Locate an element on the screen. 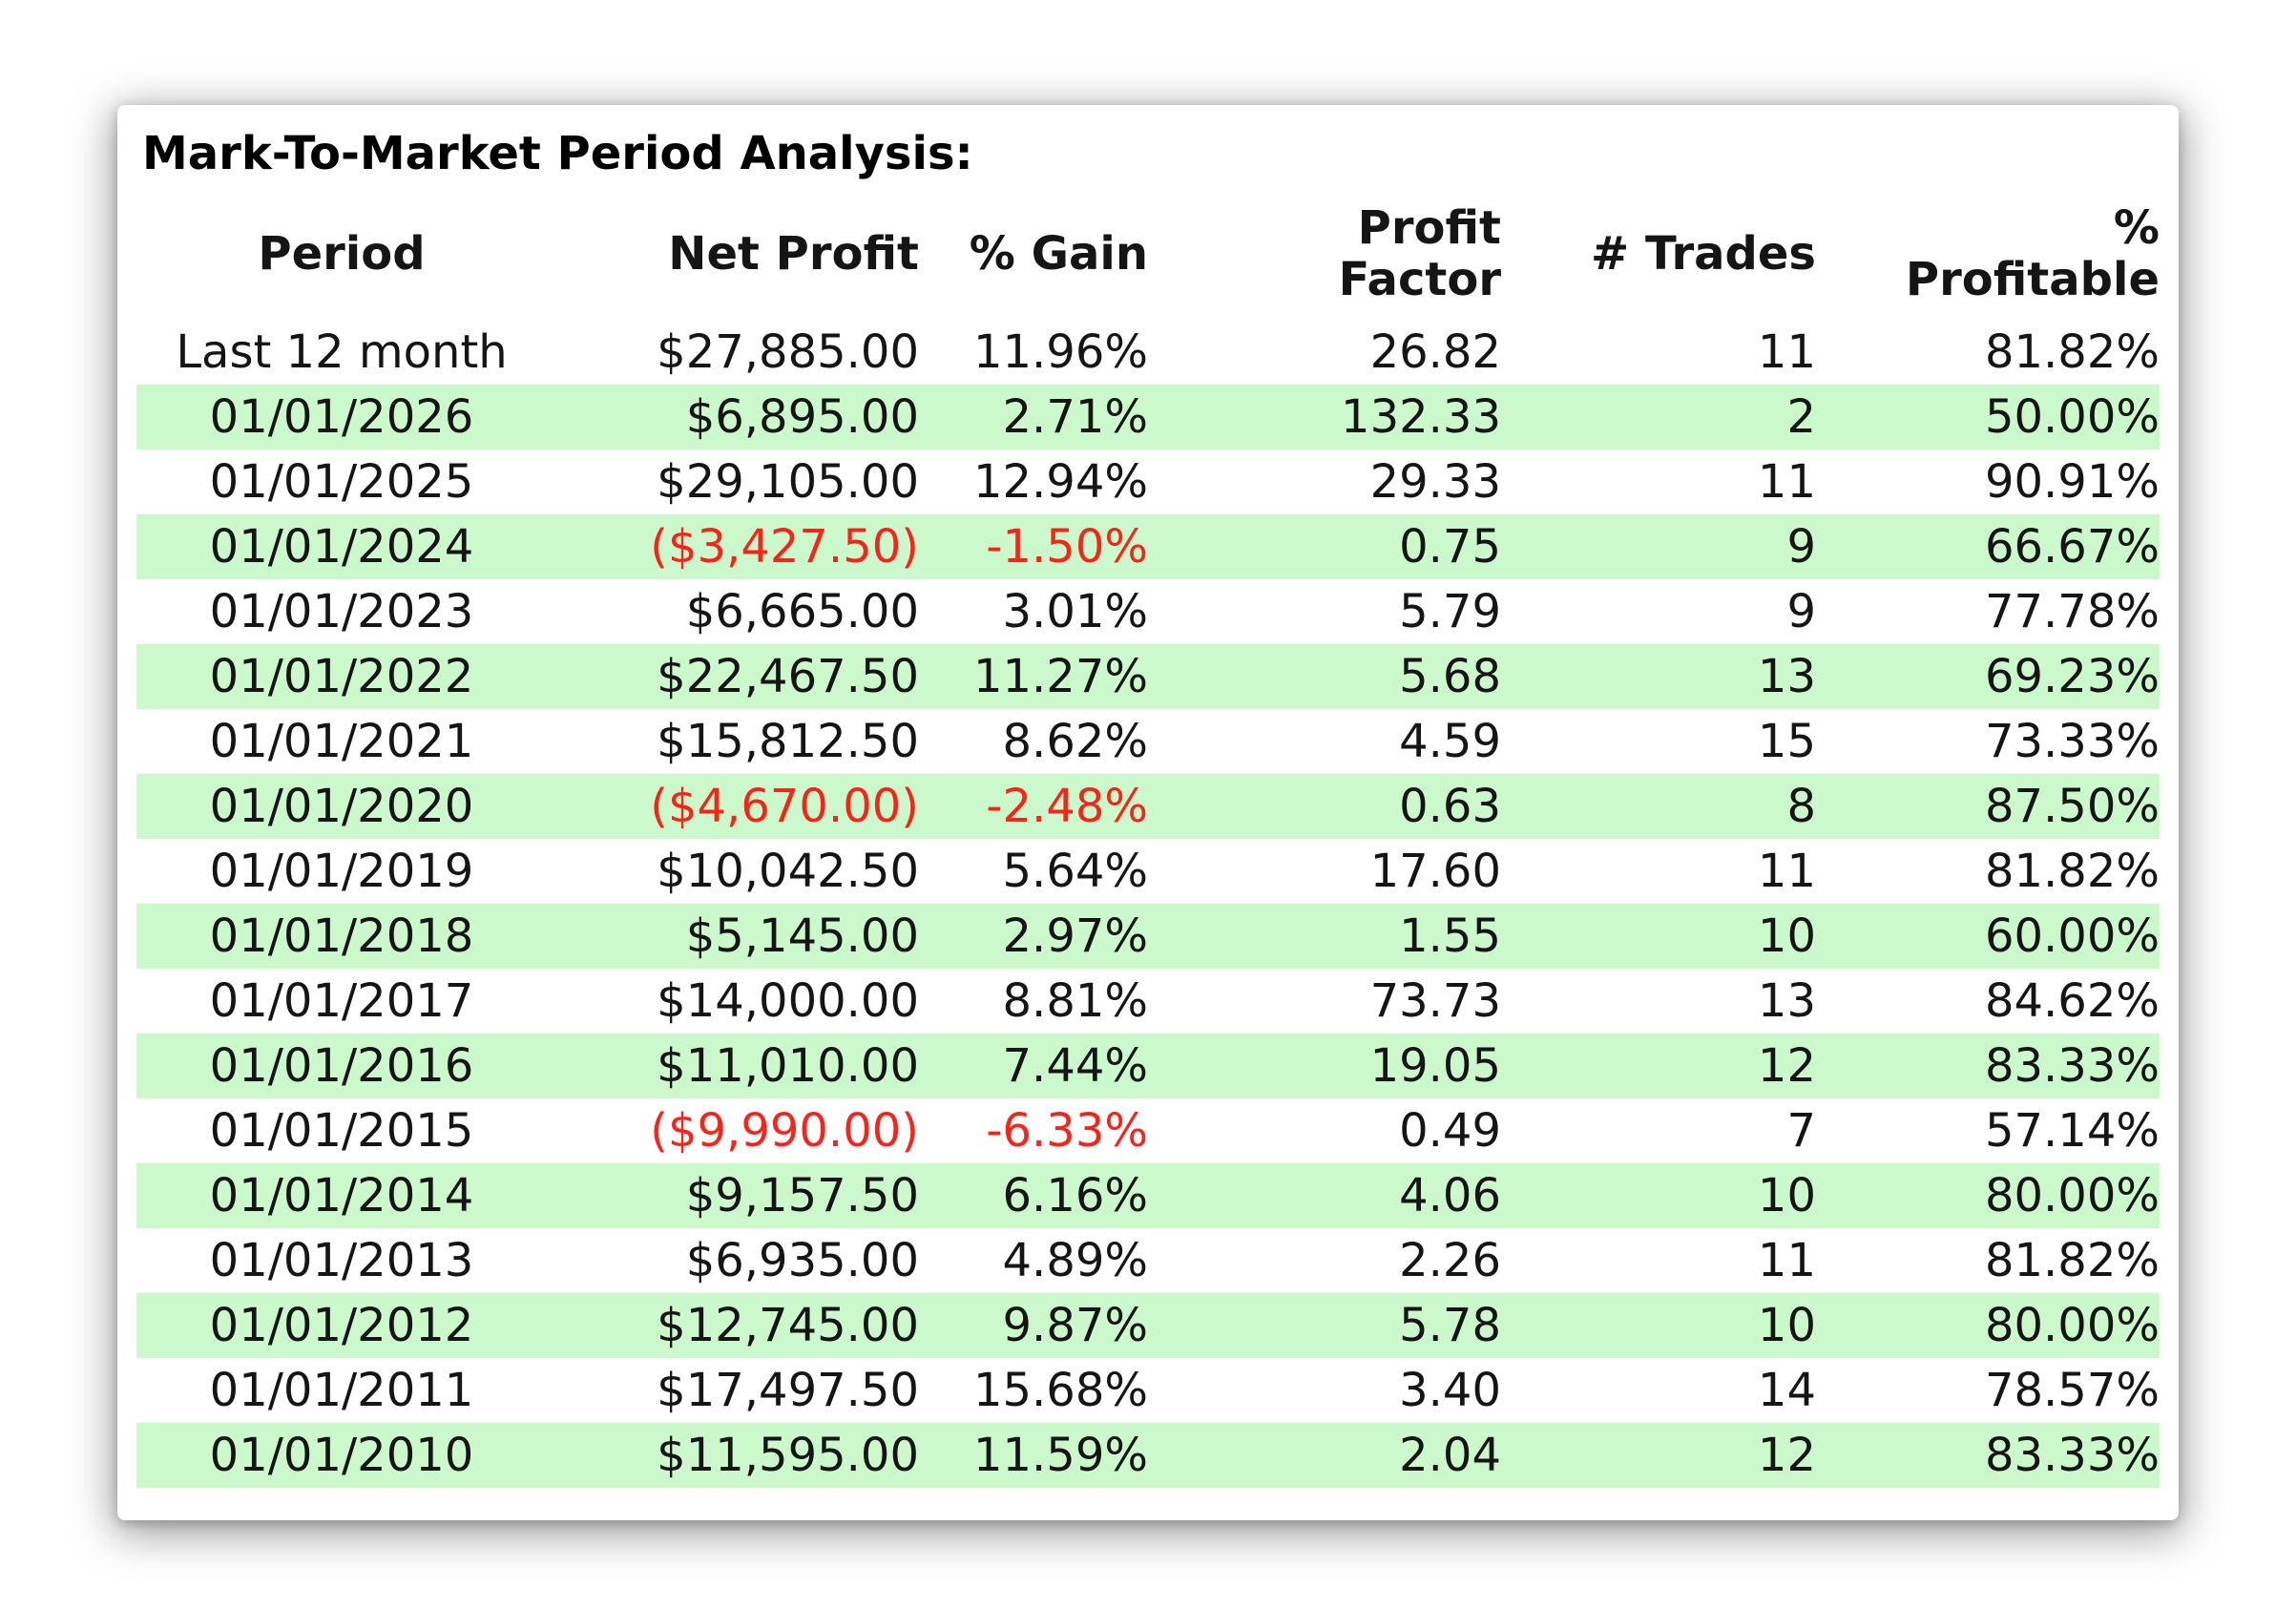 This screenshot has height=1609, width=2296. table-row: 01/01/2017 $14,000.00 8.81% 73.73 13 84.62% is located at coordinates (1148, 1001).